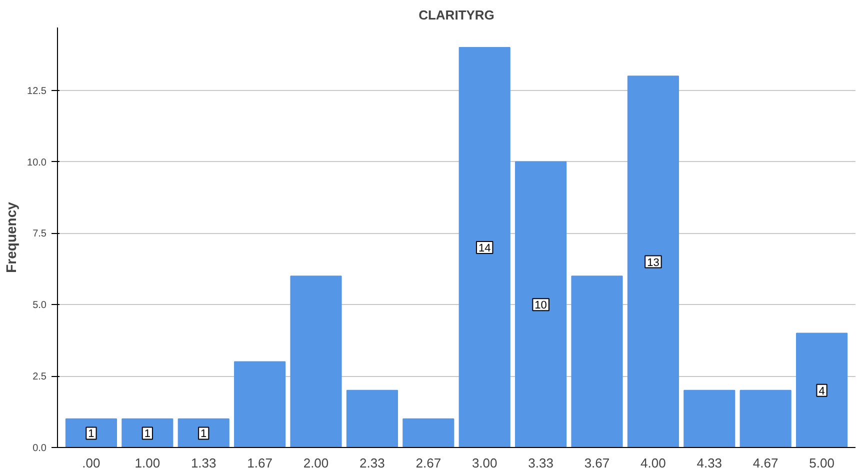 This screenshot has width=865, height=475. I want to click on chart-title: CLARITYRG, so click(456, 15).